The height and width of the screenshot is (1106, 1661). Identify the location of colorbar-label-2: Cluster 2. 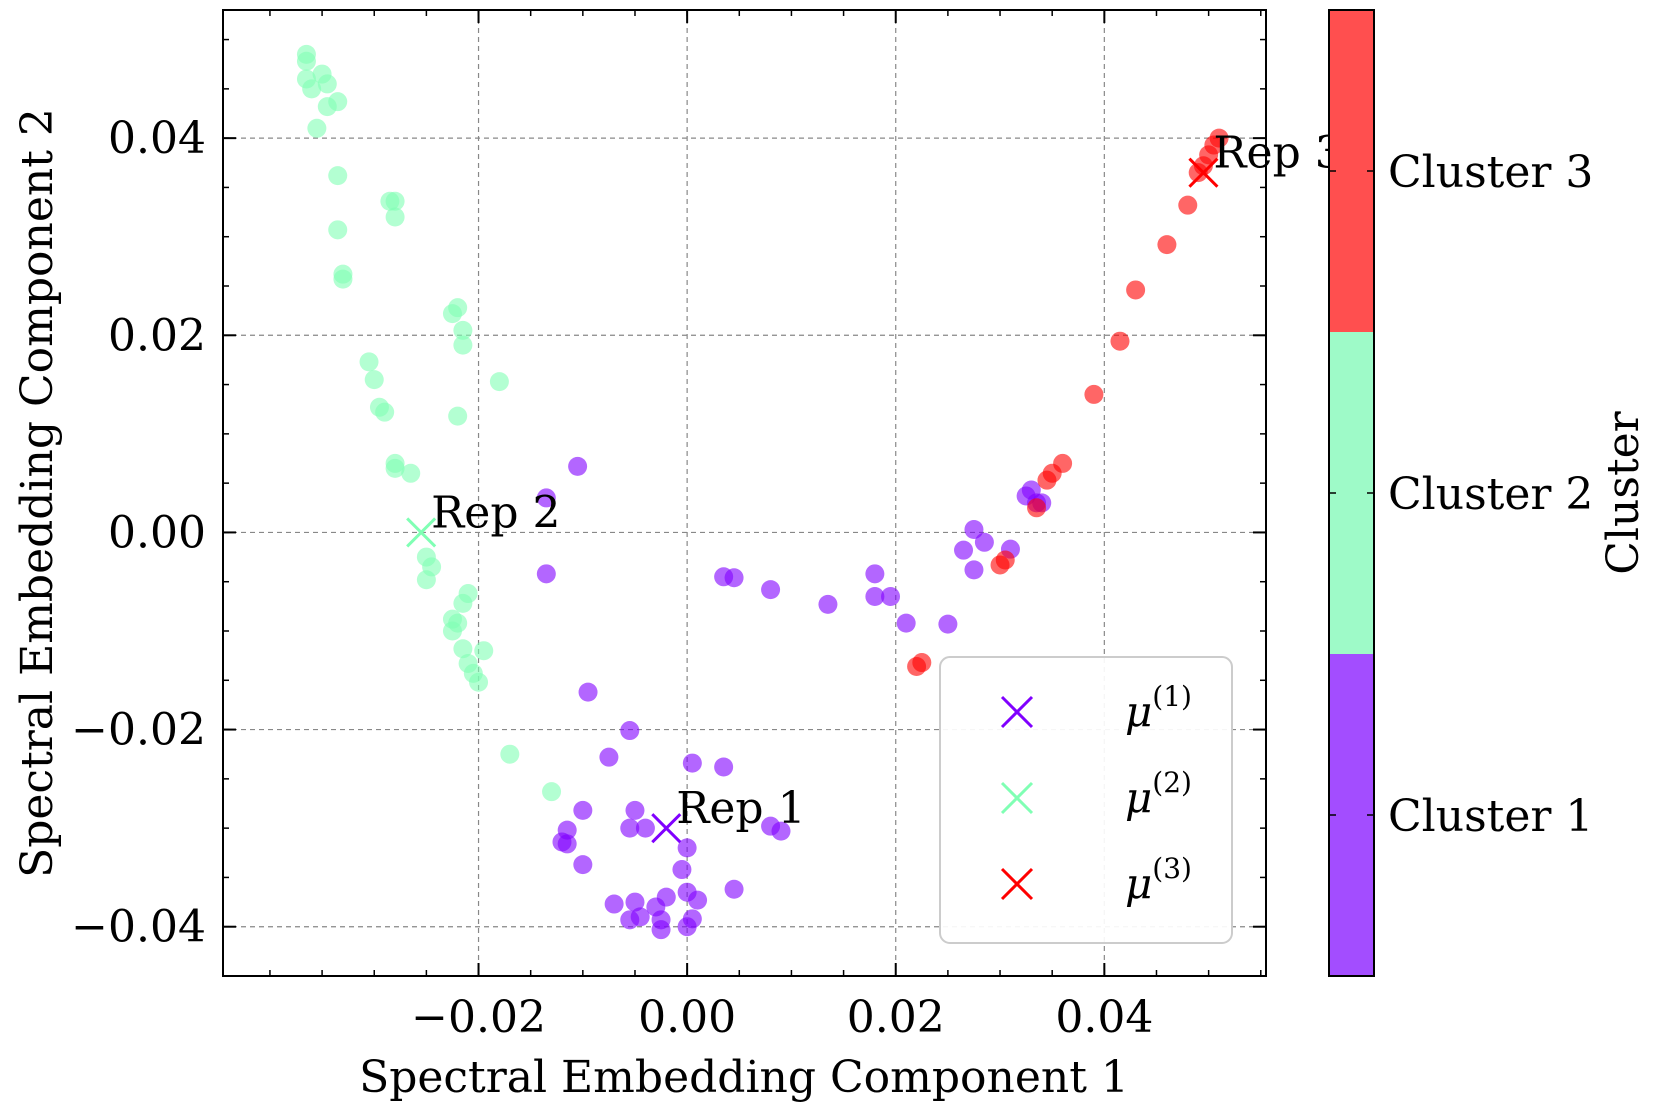
(1490, 494).